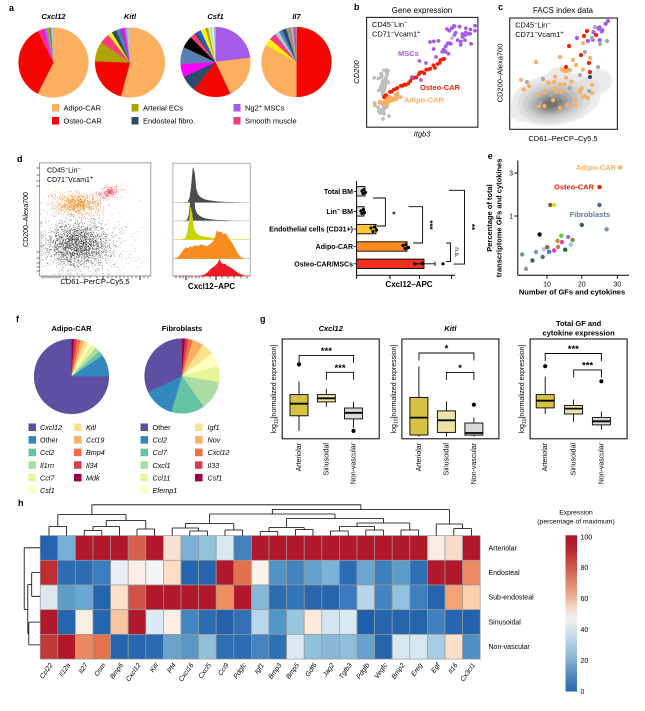 The image size is (645, 711). What do you see at coordinates (489, 218) in the screenshot?
I see `svg-text: Percentage of total` at bounding box center [489, 218].